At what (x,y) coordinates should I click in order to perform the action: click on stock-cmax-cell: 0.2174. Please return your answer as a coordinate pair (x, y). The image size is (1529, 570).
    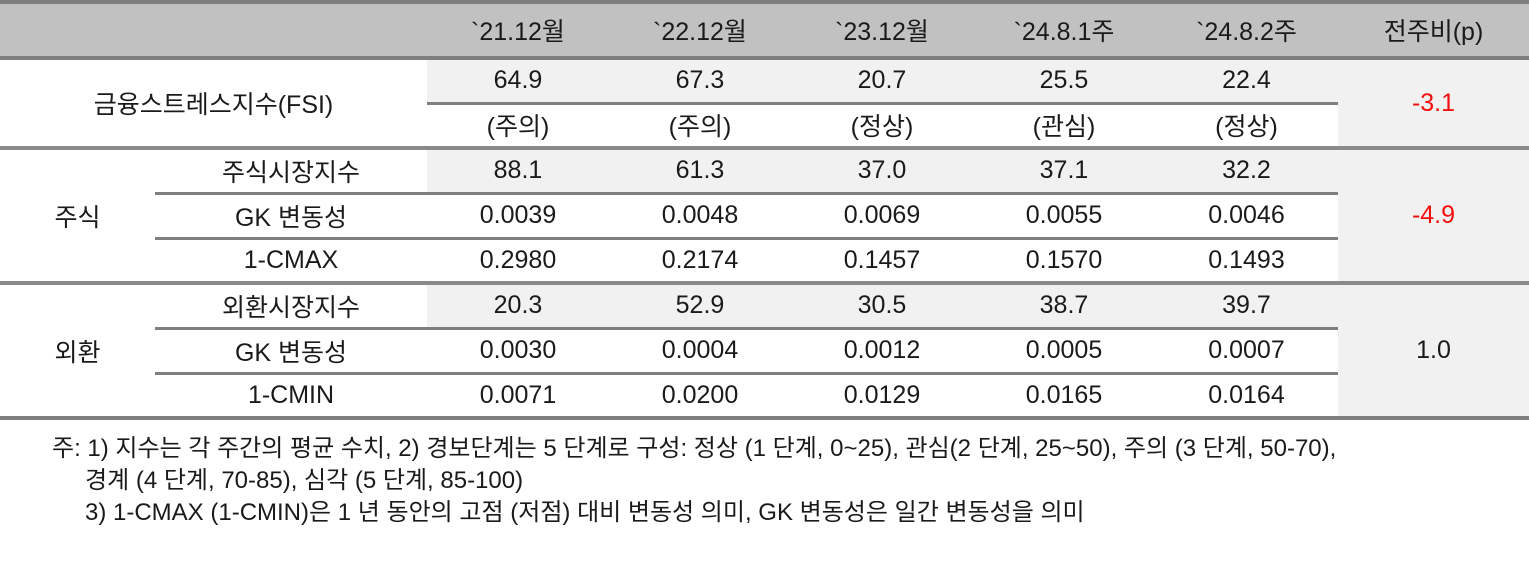
    Looking at the image, I should click on (700, 259).